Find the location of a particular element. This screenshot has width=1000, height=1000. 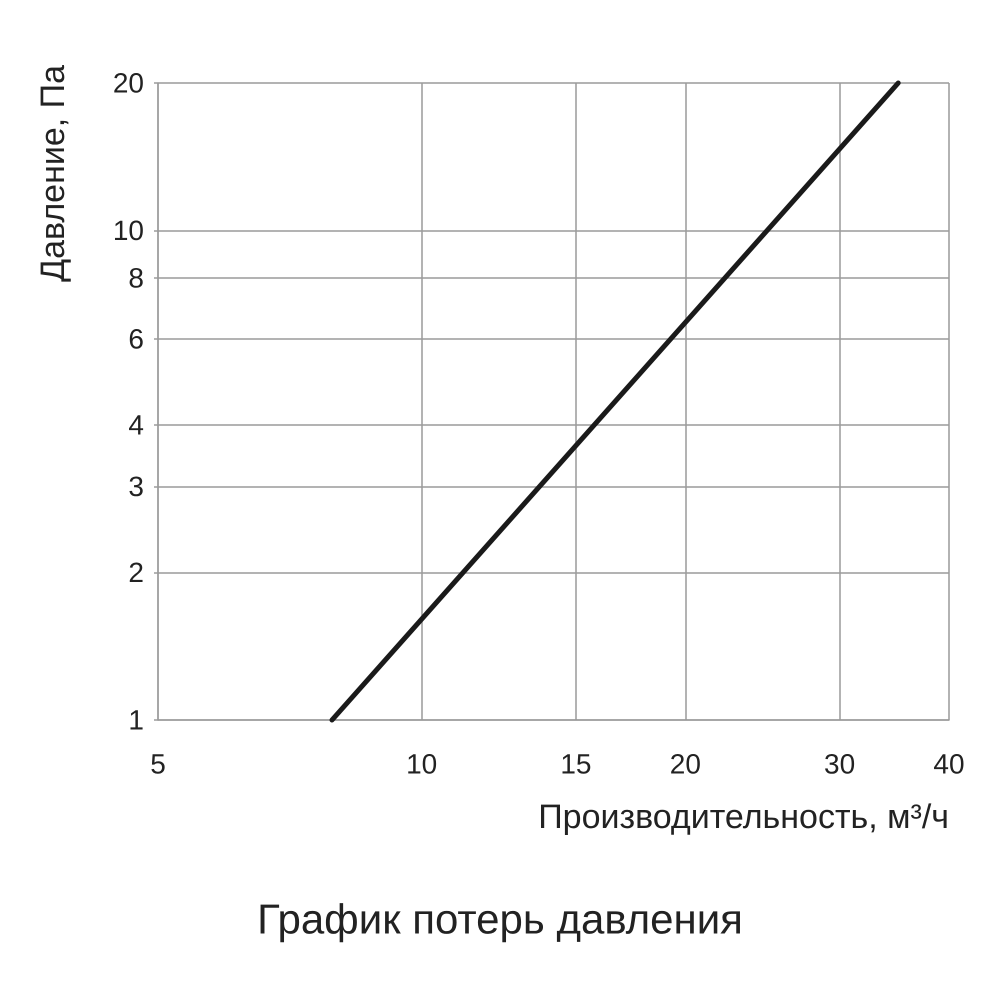

x-tick-label: 15 is located at coordinates (576, 764).